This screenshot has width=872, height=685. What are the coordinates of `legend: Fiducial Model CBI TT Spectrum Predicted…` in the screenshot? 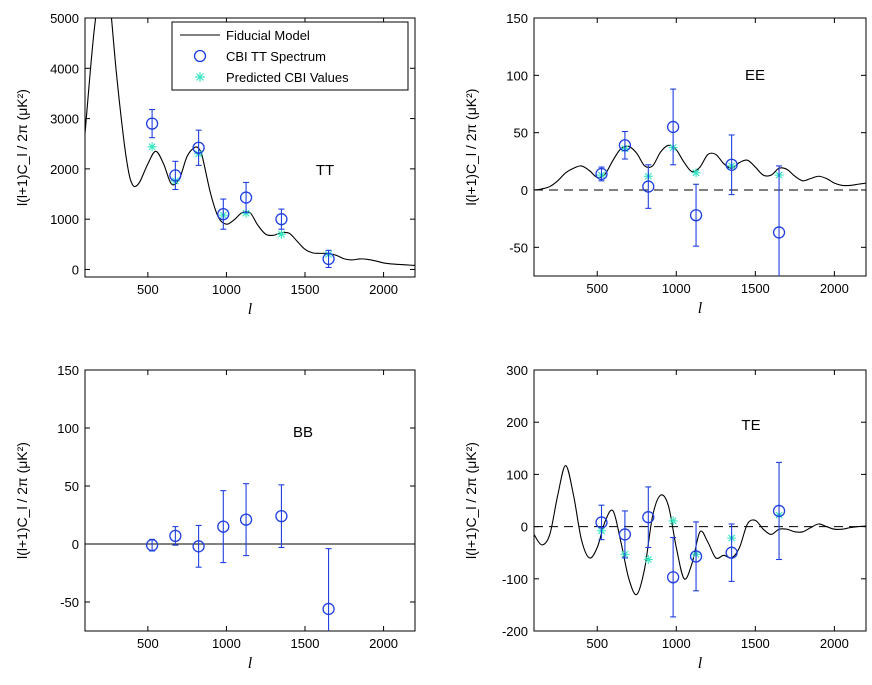 It's located at (290, 56).